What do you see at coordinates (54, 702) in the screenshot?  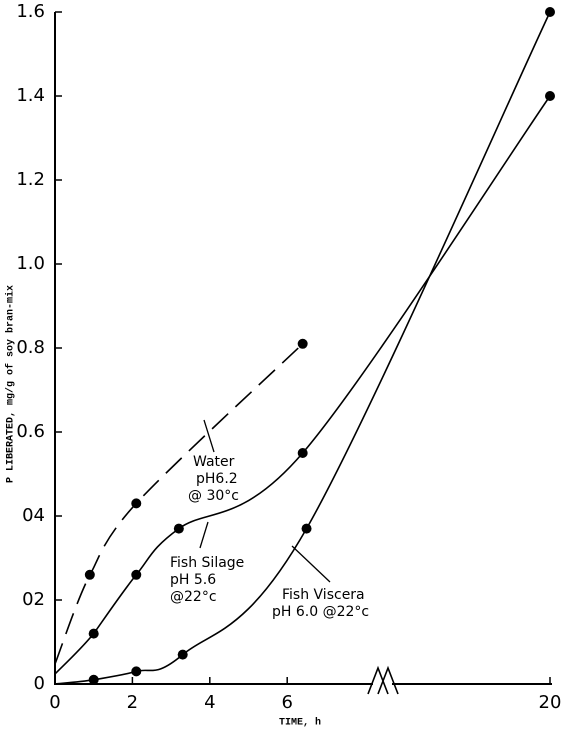 I see `x-tick-label: 0` at bounding box center [54, 702].